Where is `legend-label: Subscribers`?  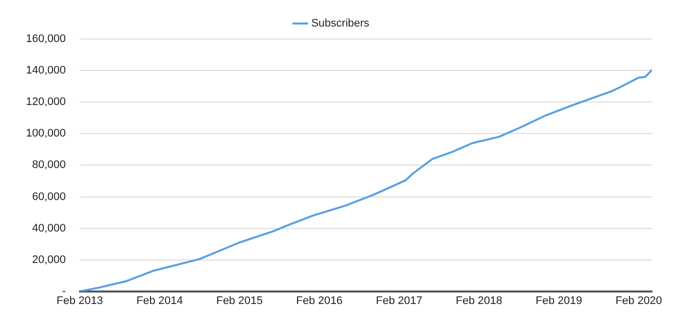 legend-label: Subscribers is located at coordinates (340, 24).